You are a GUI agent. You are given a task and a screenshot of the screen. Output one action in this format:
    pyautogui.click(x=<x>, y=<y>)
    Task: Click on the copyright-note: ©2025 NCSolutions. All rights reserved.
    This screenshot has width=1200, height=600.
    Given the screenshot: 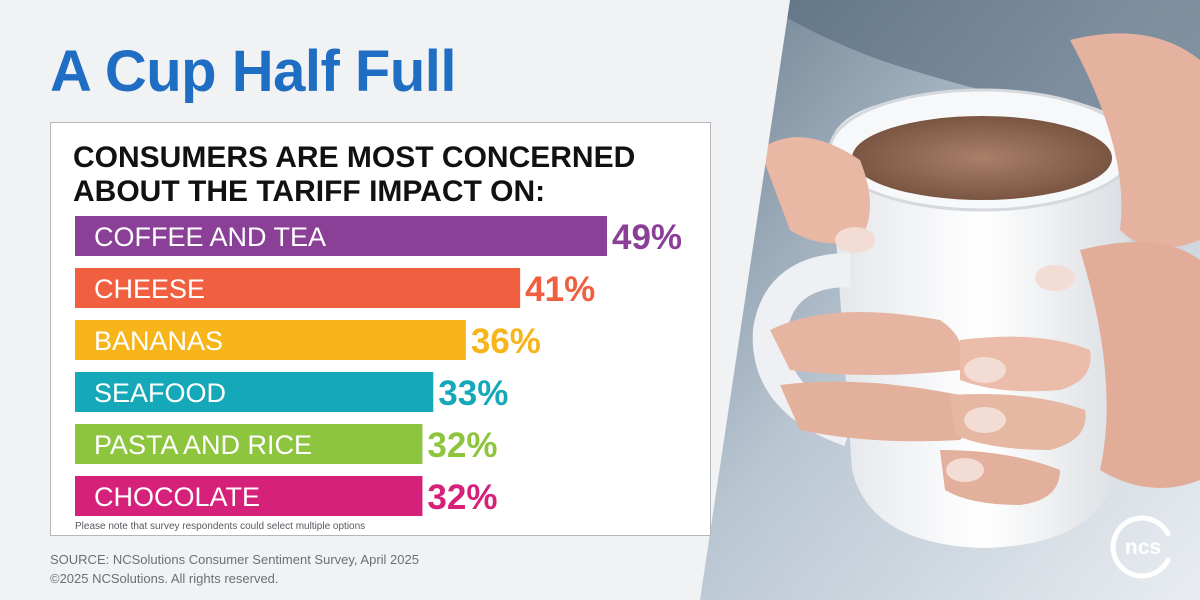 What is the action you would take?
    pyautogui.click(x=164, y=578)
    